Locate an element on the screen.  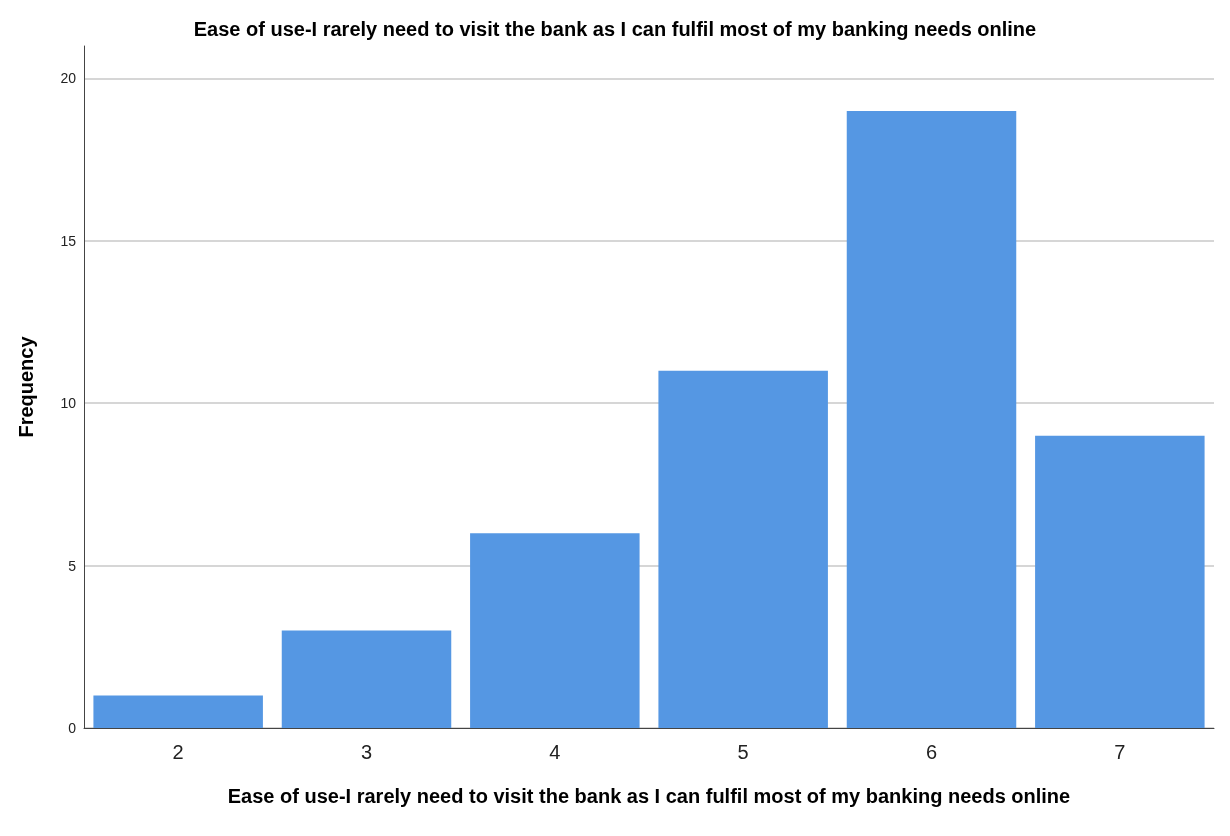
x-tick-label: 7 is located at coordinates (1120, 752).